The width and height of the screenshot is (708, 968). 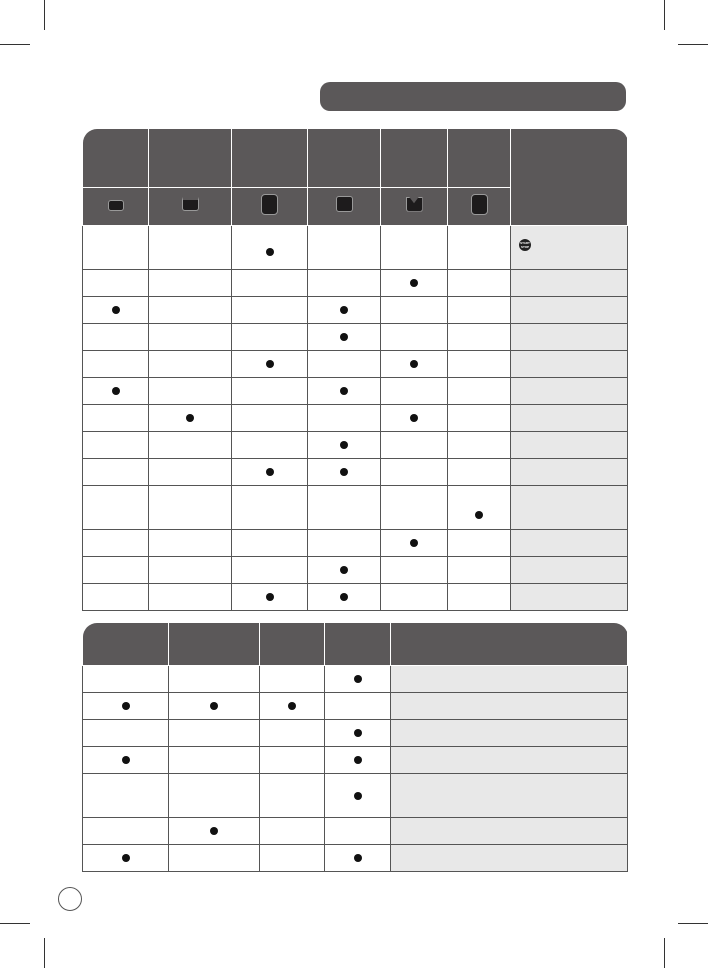 What do you see at coordinates (269, 206) in the screenshot?
I see `tall-container-icon` at bounding box center [269, 206].